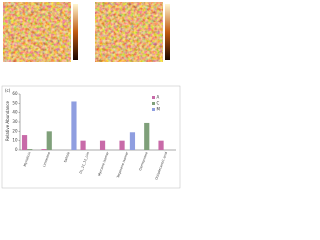 The width and height of the screenshot is (320, 240). Describe the element at coordinates (15, 121) in the screenshot. I see `y-tick-label: 30` at that location.